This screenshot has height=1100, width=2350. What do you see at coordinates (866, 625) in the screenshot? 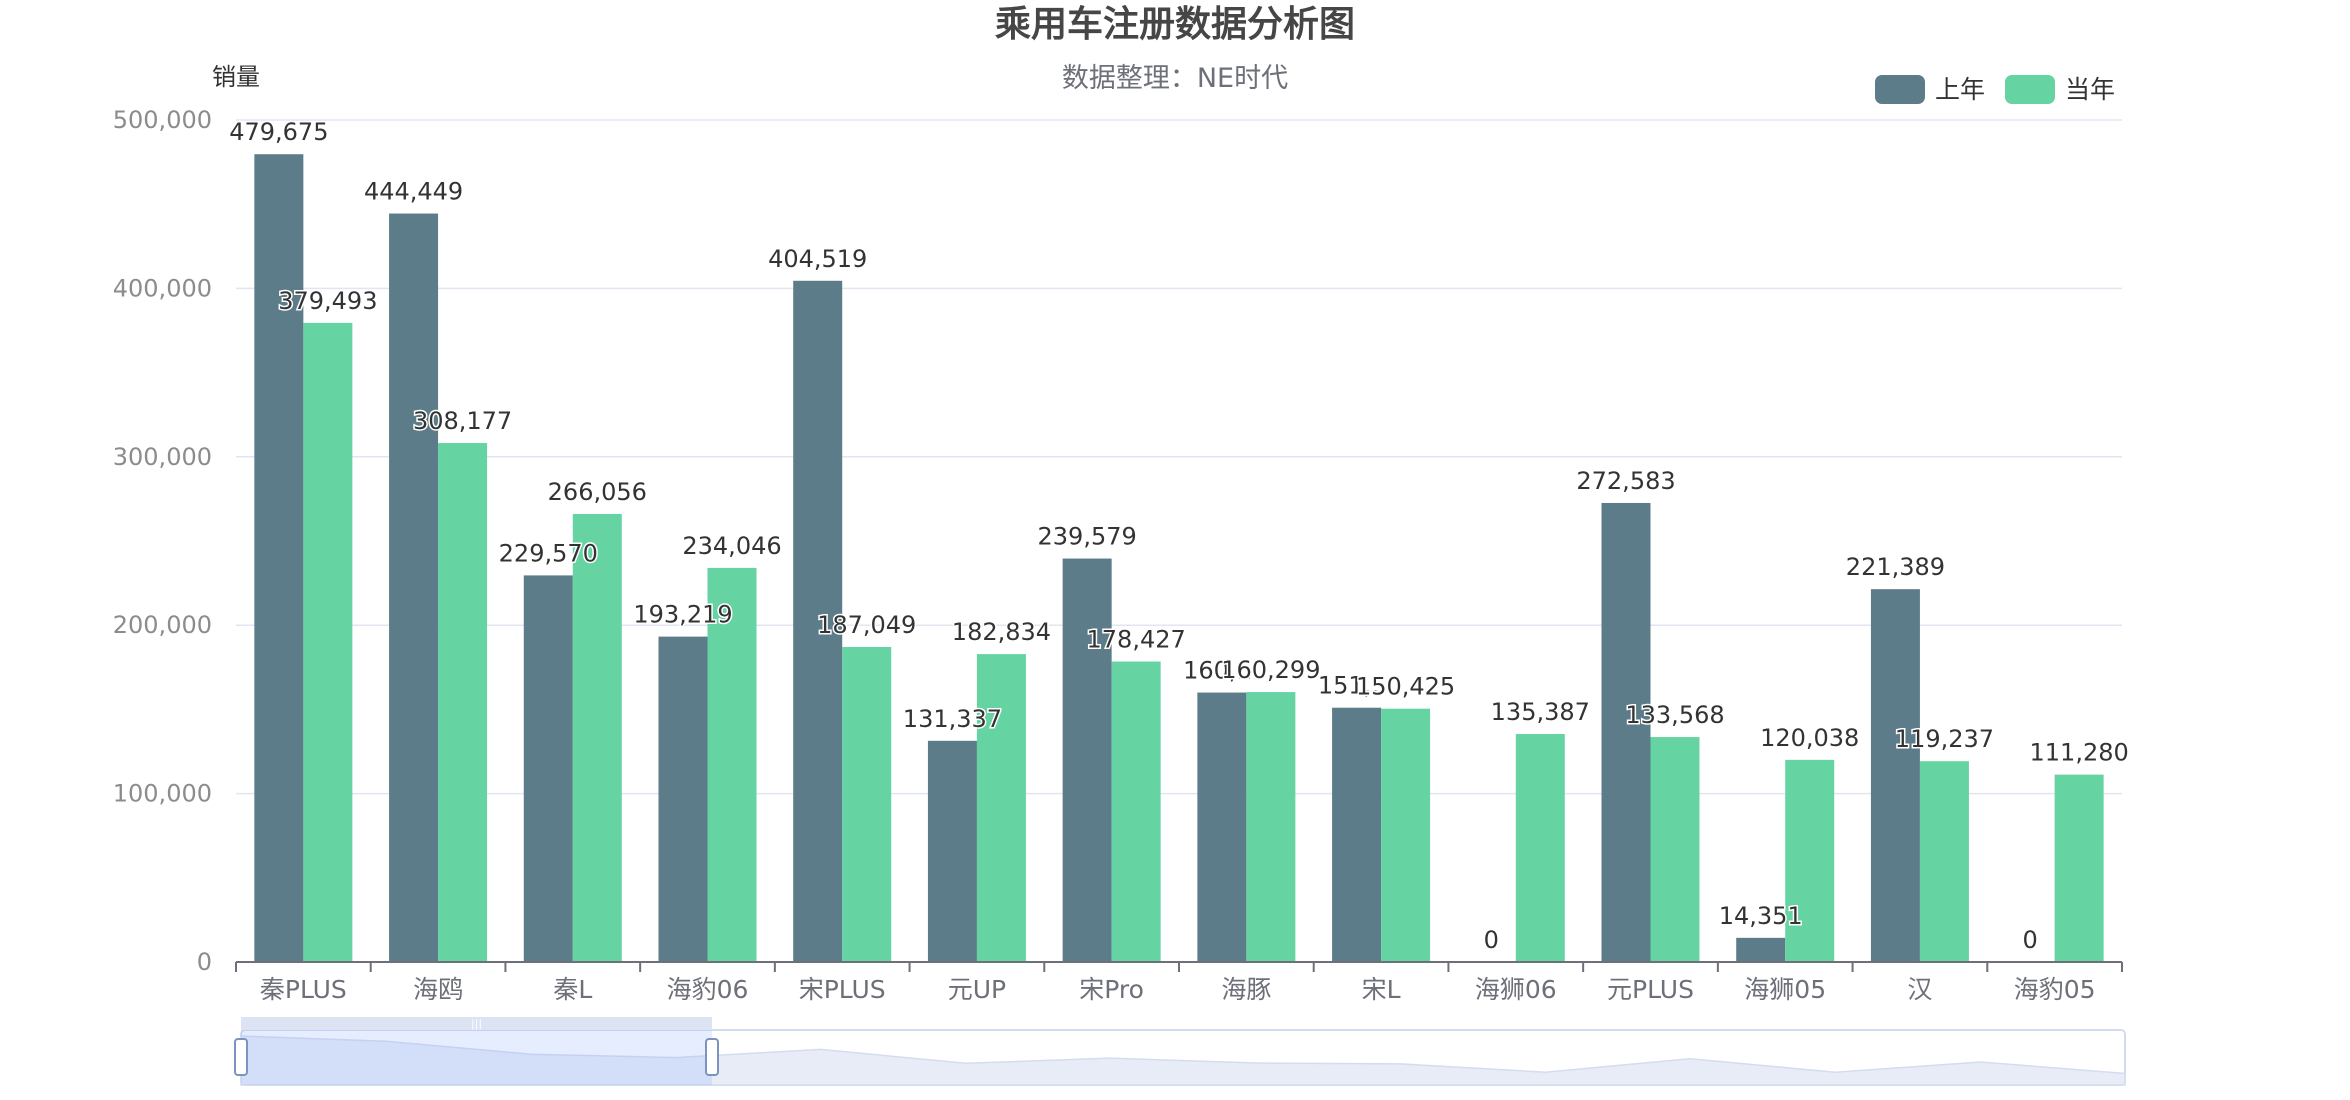
I see `data-label: 187,049` at bounding box center [866, 625].